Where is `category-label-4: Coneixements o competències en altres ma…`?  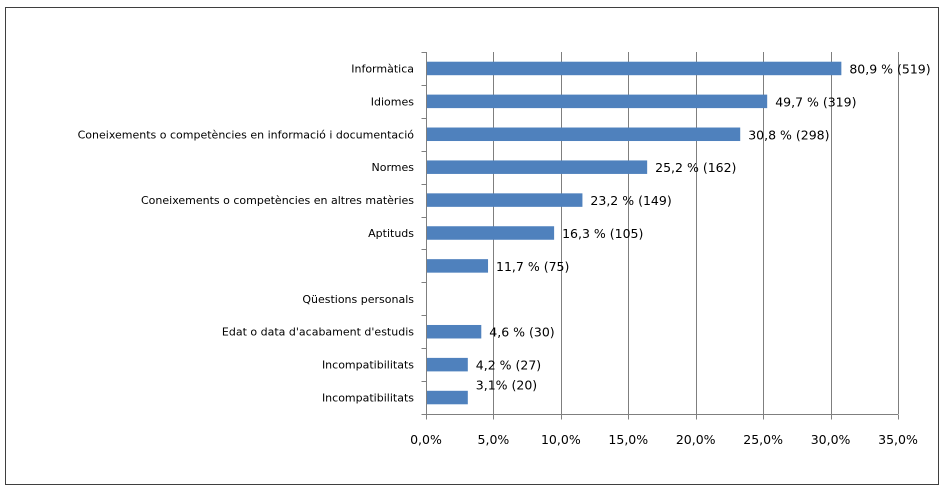
category-label-4: Coneixements o competències en altres ma… is located at coordinates (277, 200).